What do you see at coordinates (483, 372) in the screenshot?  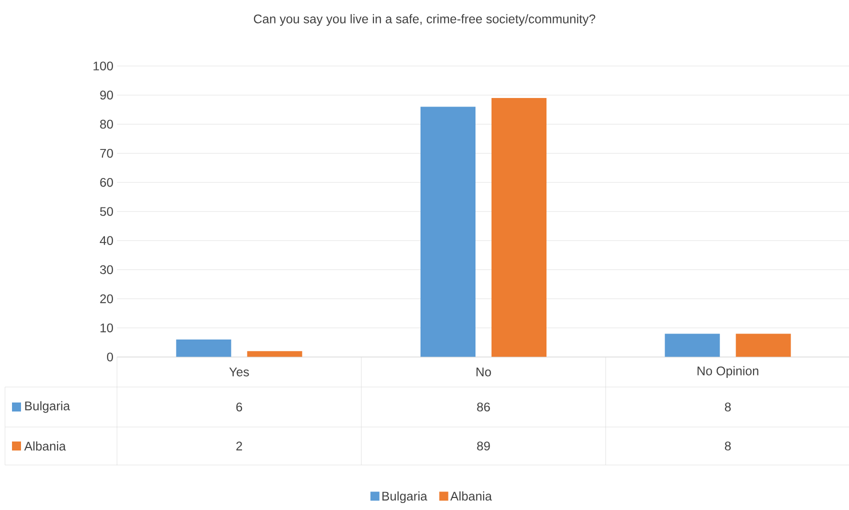 I see `x-tick-label: No` at bounding box center [483, 372].